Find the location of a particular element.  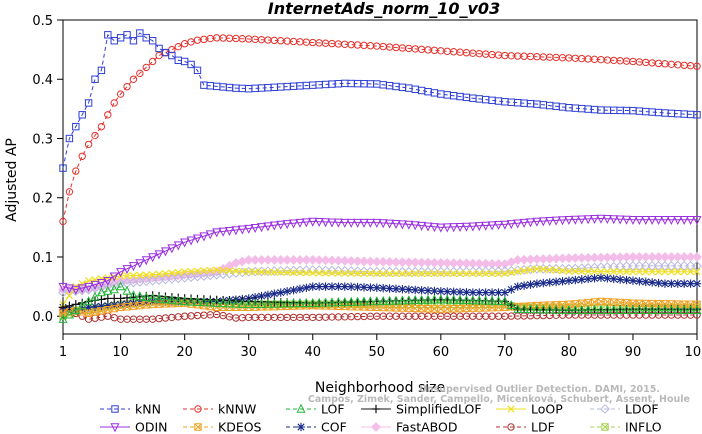

series-ldf is located at coordinates (380, 314).